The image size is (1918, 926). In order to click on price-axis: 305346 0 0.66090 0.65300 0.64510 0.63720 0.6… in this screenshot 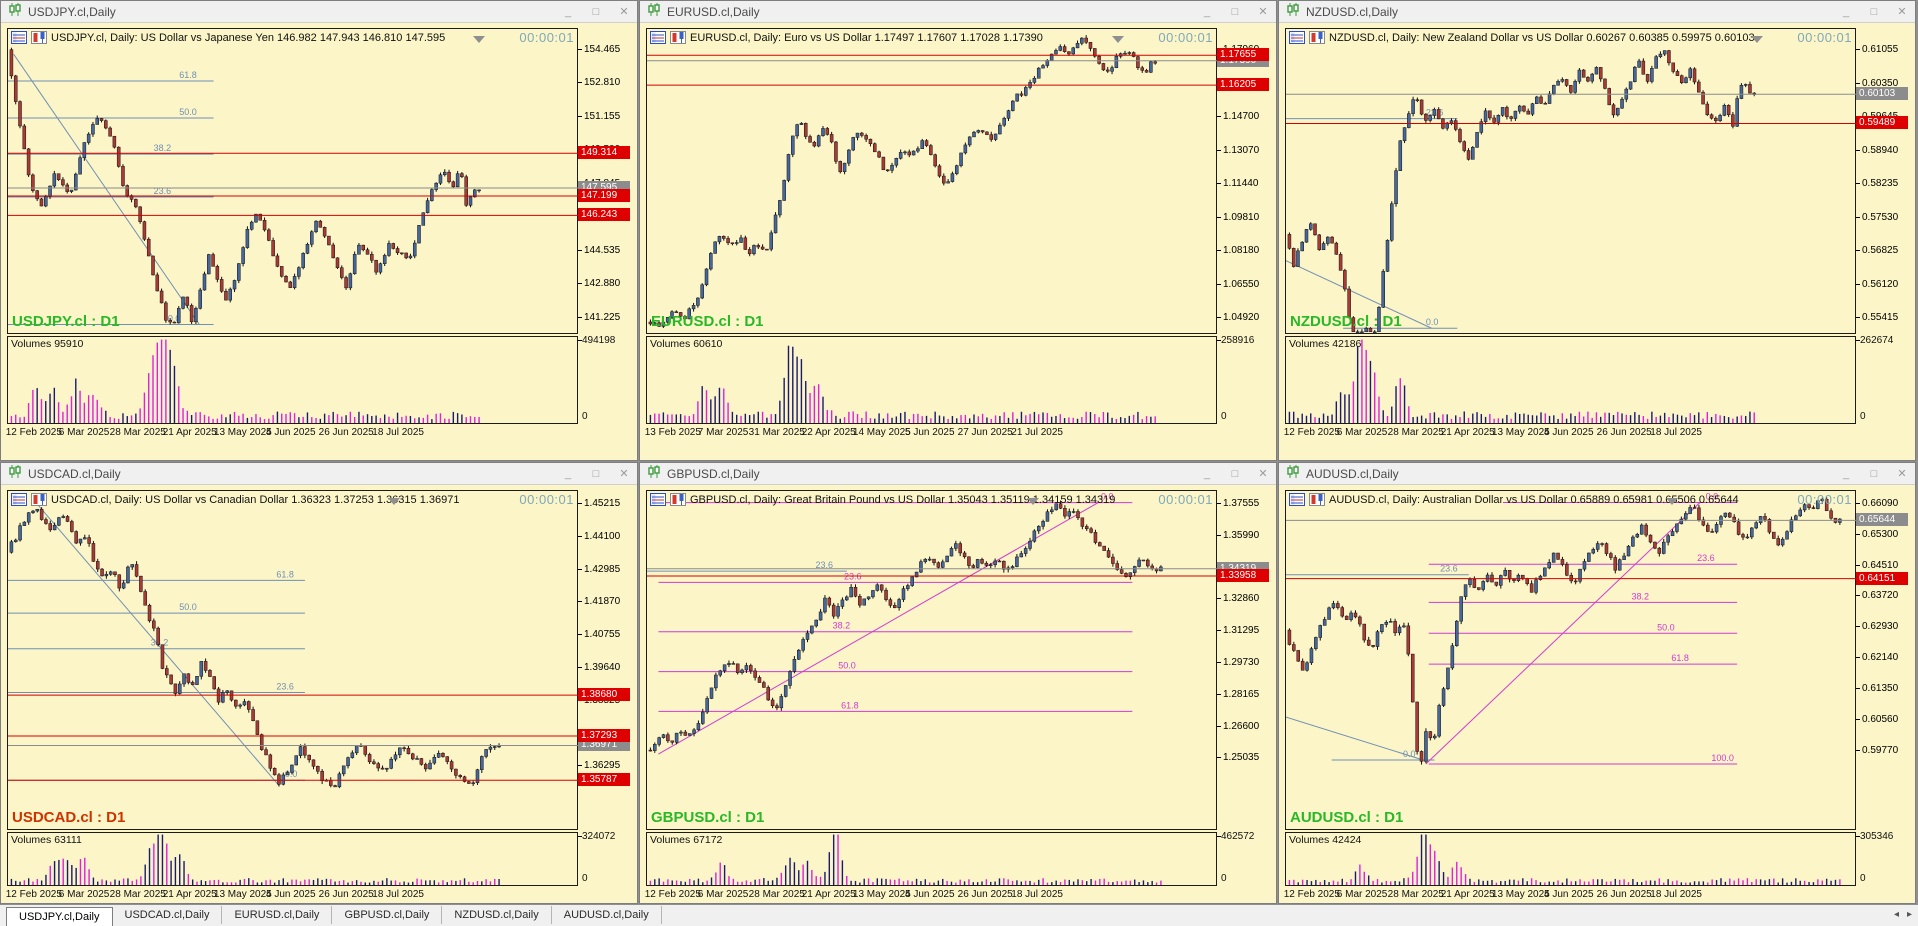, I will do `click(1885, 694)`.